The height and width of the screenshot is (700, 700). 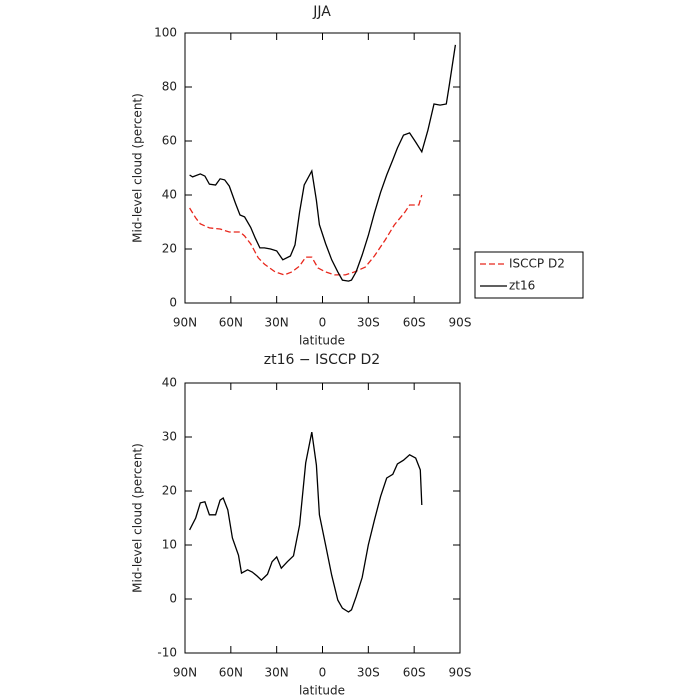 I want to click on y-tick-label: 30, so click(x=169, y=437).